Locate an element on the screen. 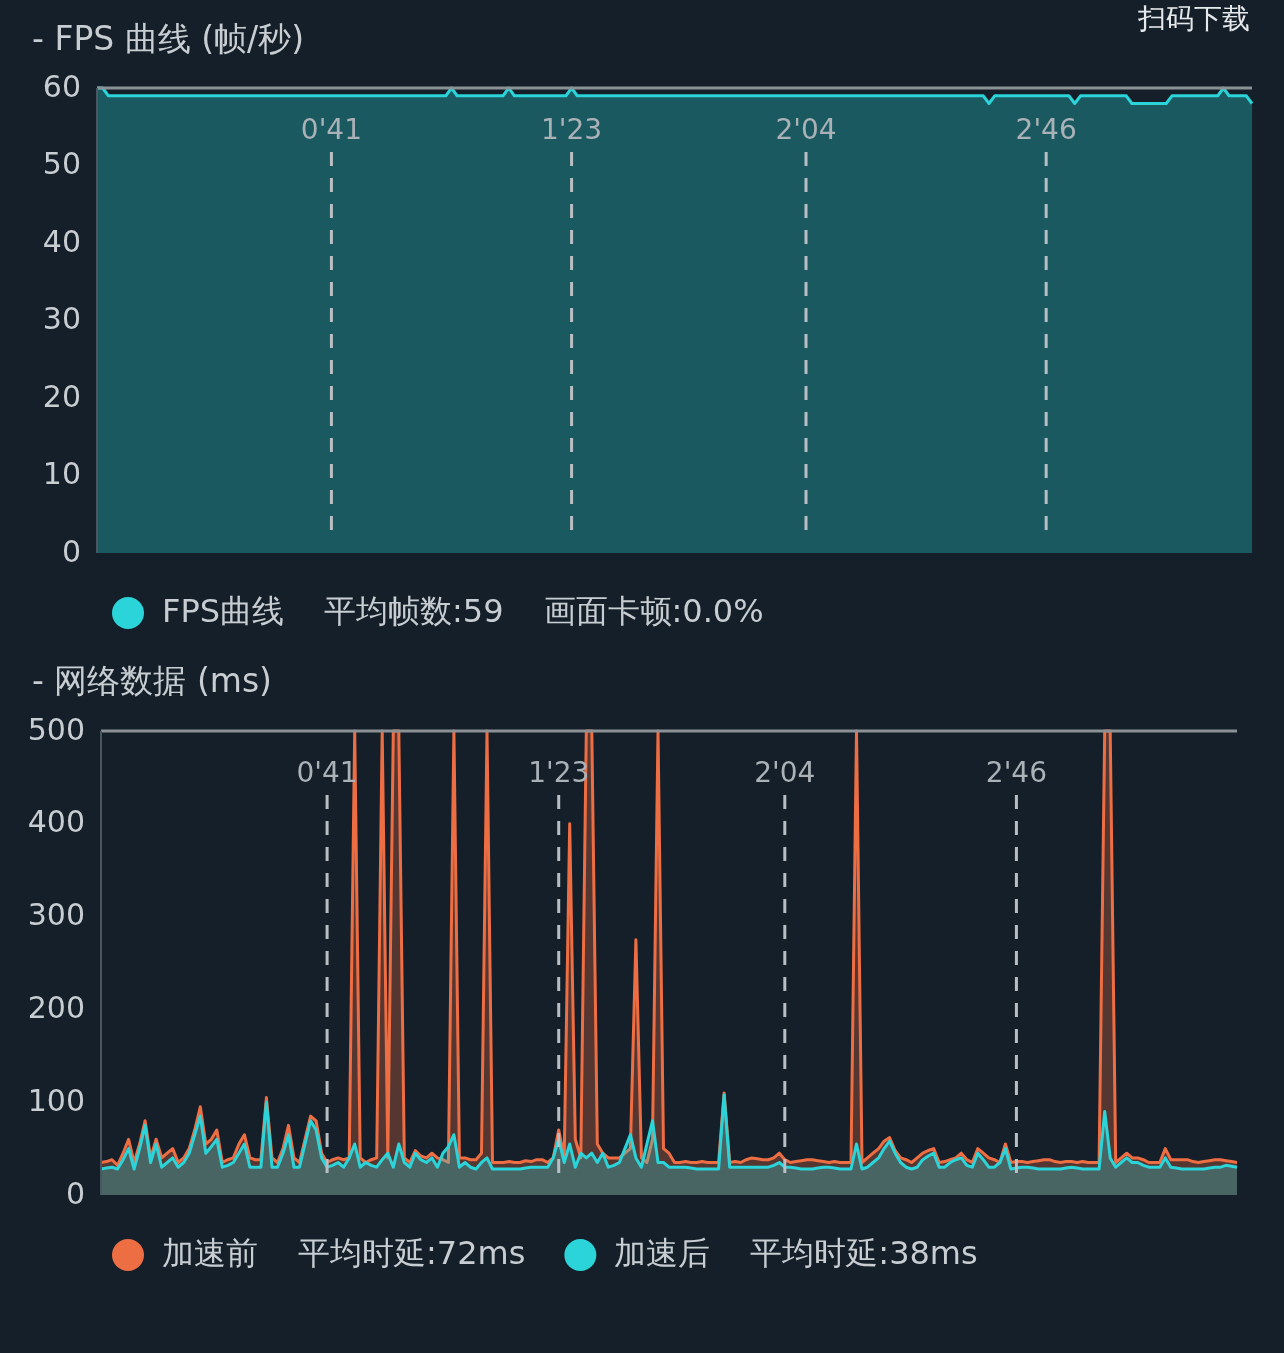 Image resolution: width=1284 pixels, height=1353 pixels. text: 画面卡顿:0.0% is located at coordinates (653, 611).